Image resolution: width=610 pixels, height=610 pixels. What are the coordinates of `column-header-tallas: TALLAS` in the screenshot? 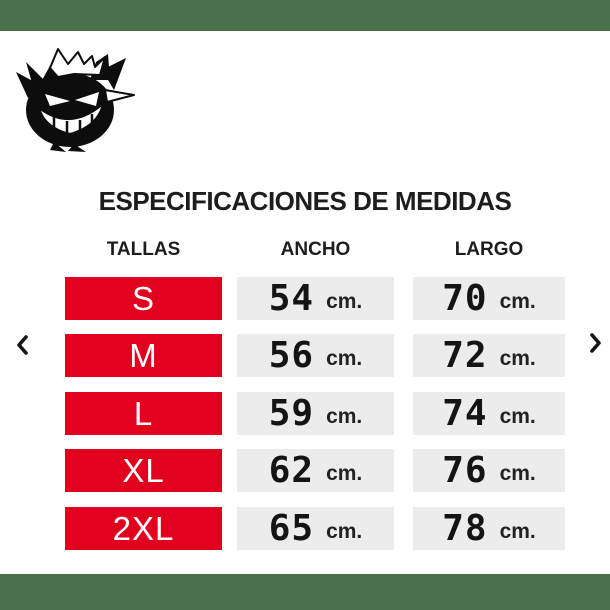 It's located at (143, 249).